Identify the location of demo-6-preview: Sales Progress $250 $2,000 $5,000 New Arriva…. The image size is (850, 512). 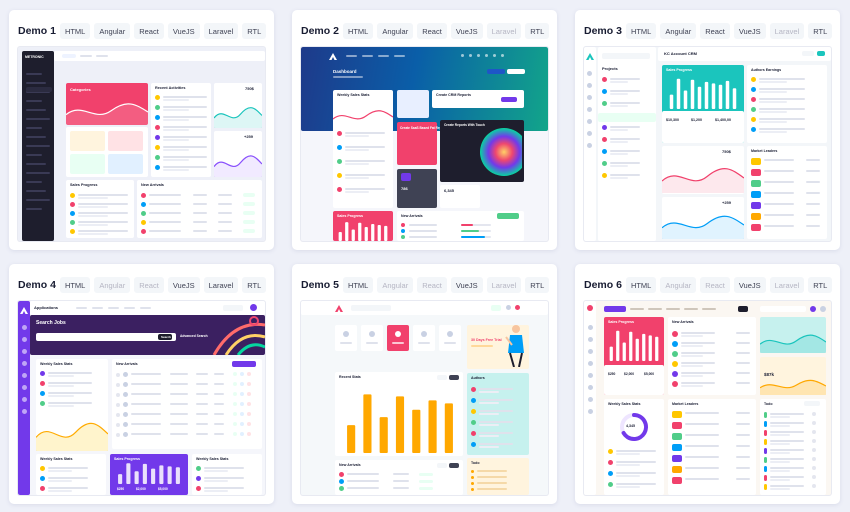
(707, 398).